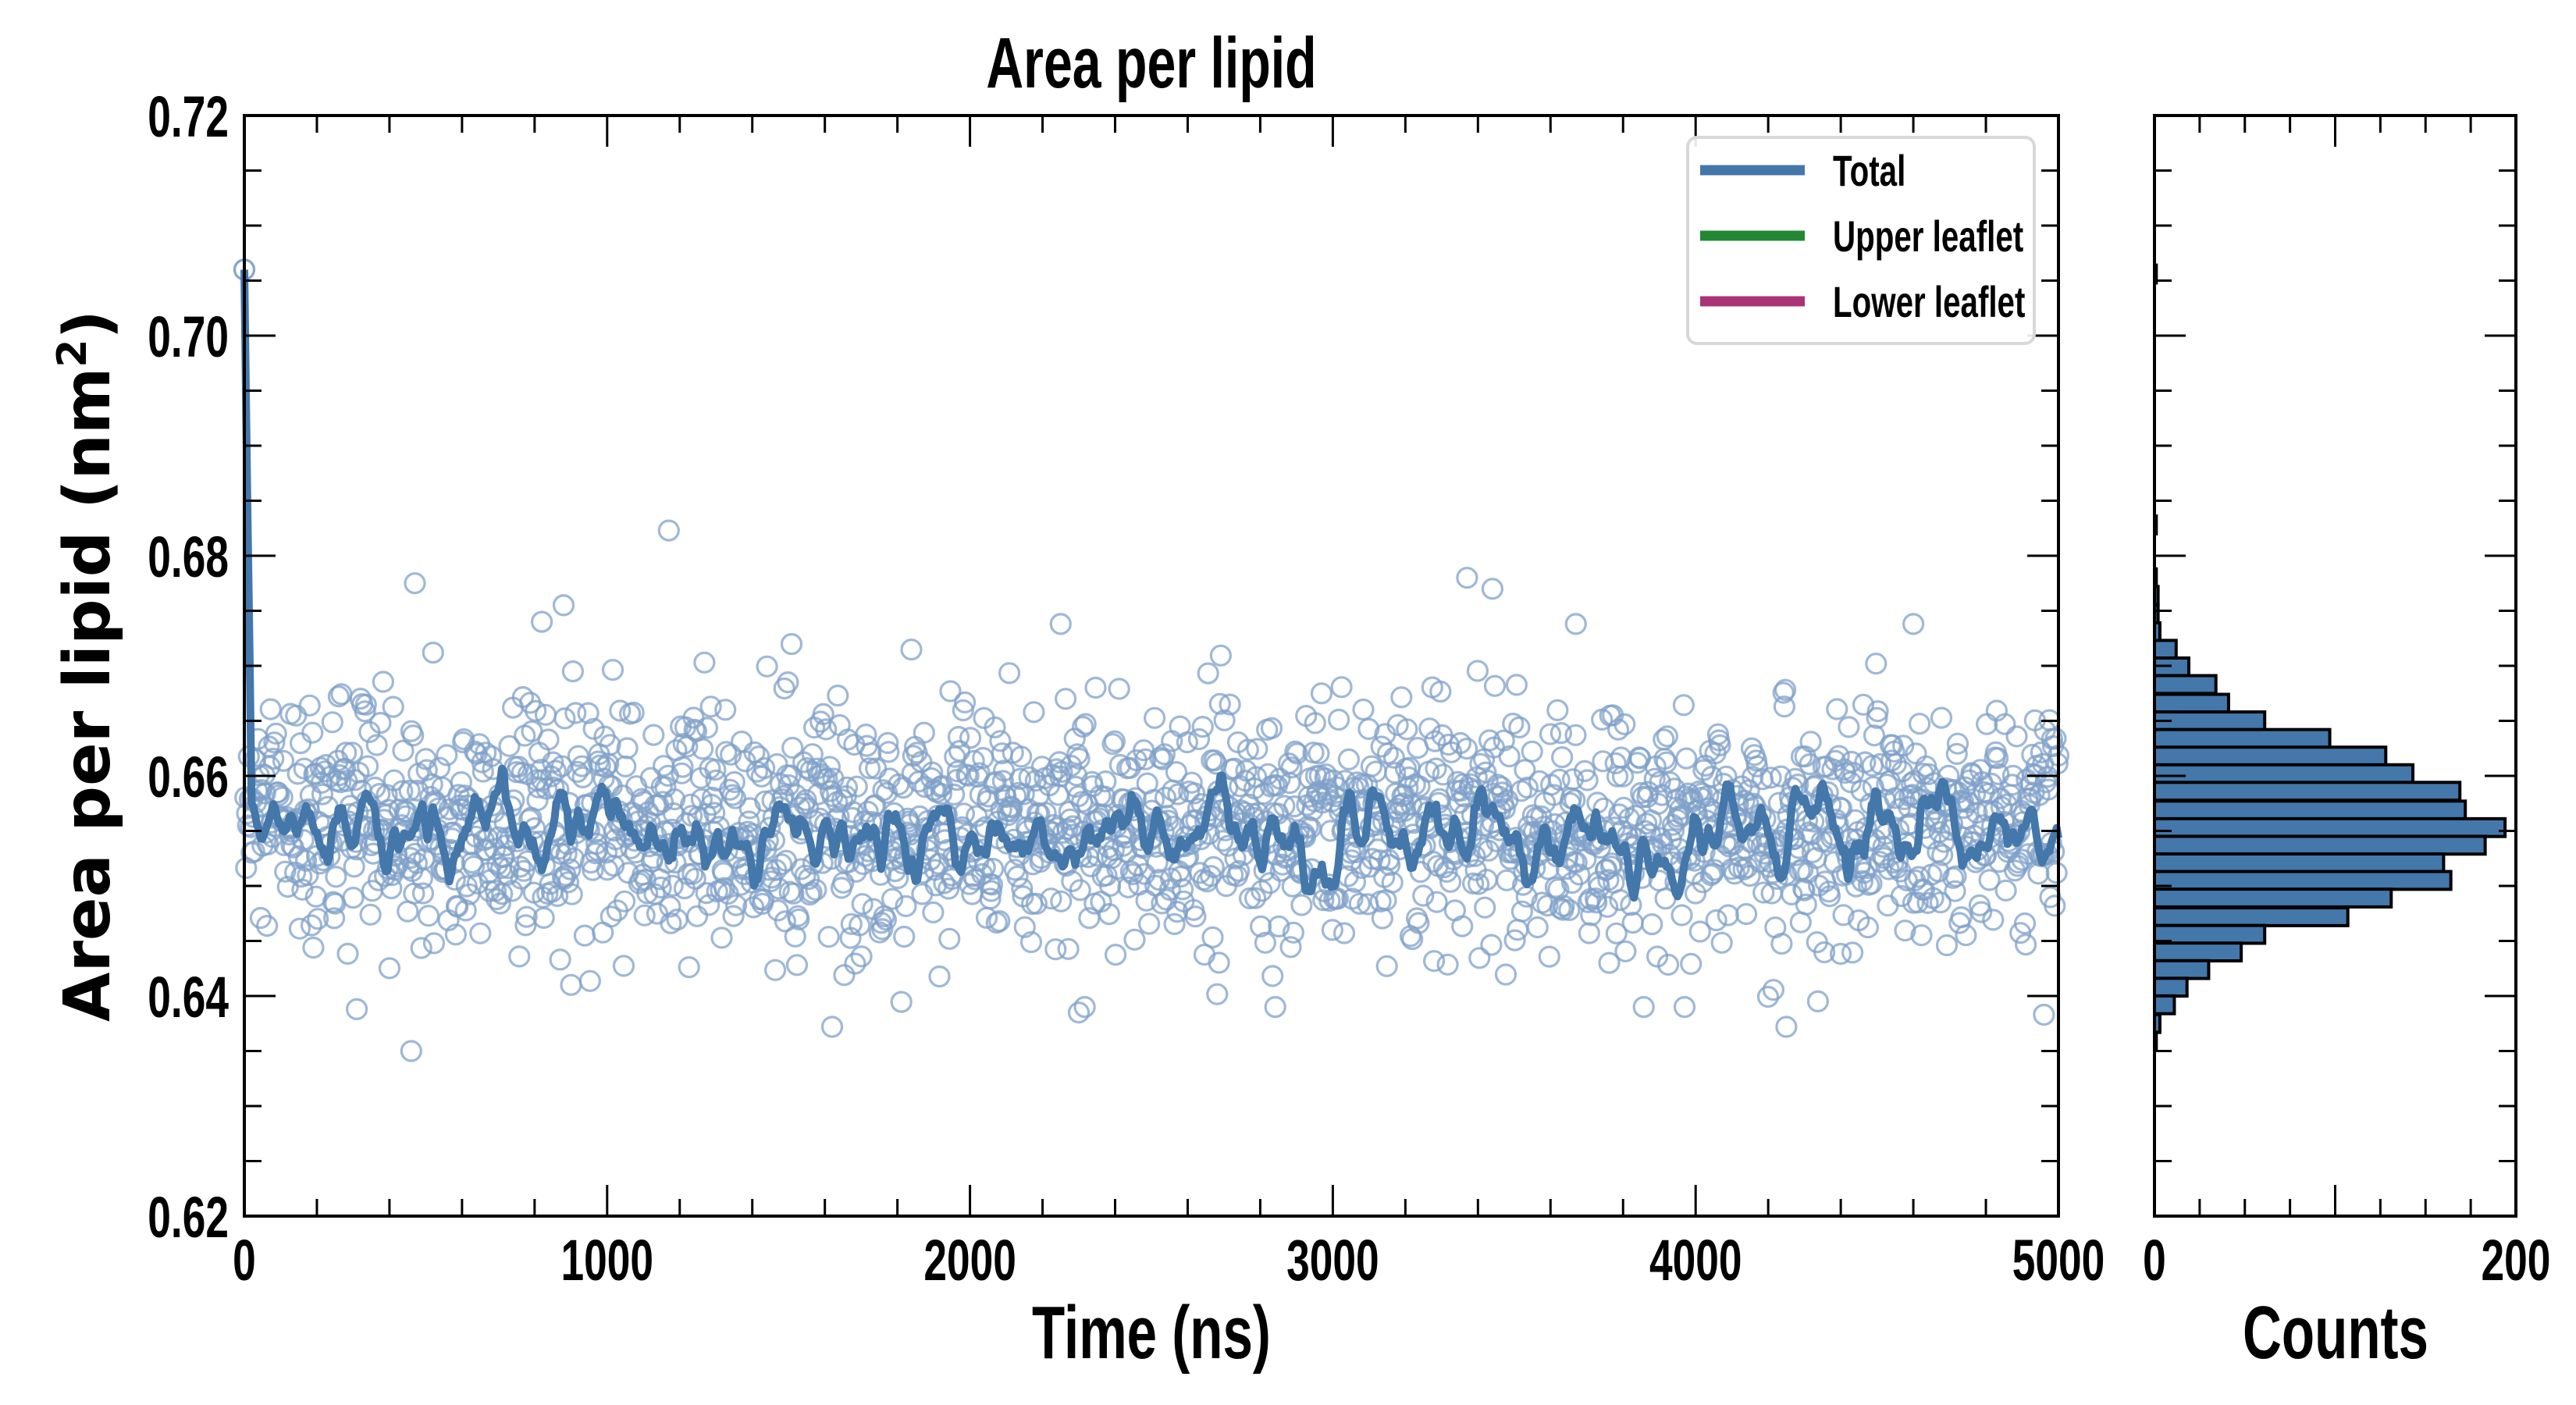 The width and height of the screenshot is (2576, 1405). I want to click on legend-frame, so click(1861, 241).